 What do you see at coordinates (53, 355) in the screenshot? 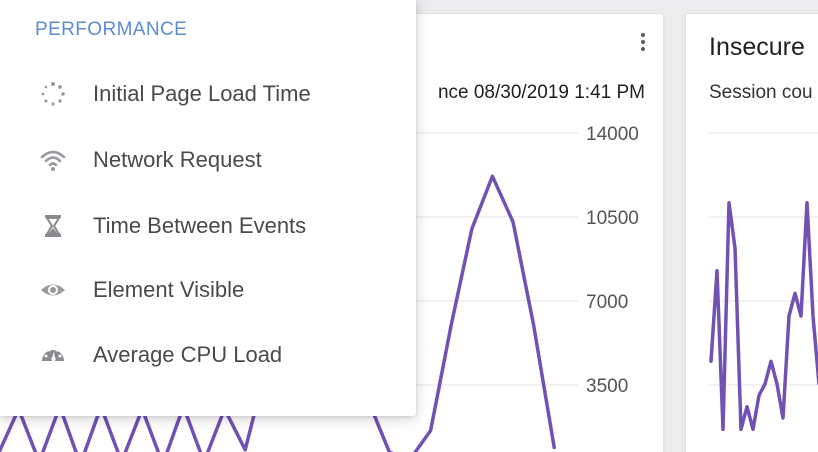
I see `speedometer-icon` at bounding box center [53, 355].